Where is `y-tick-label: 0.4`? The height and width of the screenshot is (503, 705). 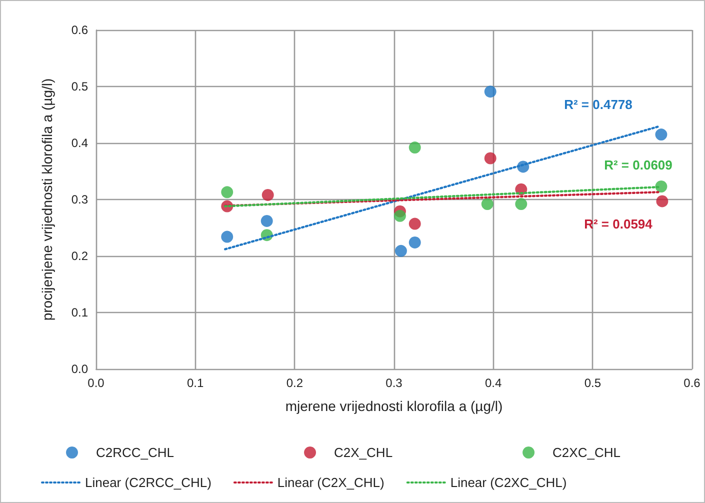 y-tick-label: 0.4 is located at coordinates (79, 143).